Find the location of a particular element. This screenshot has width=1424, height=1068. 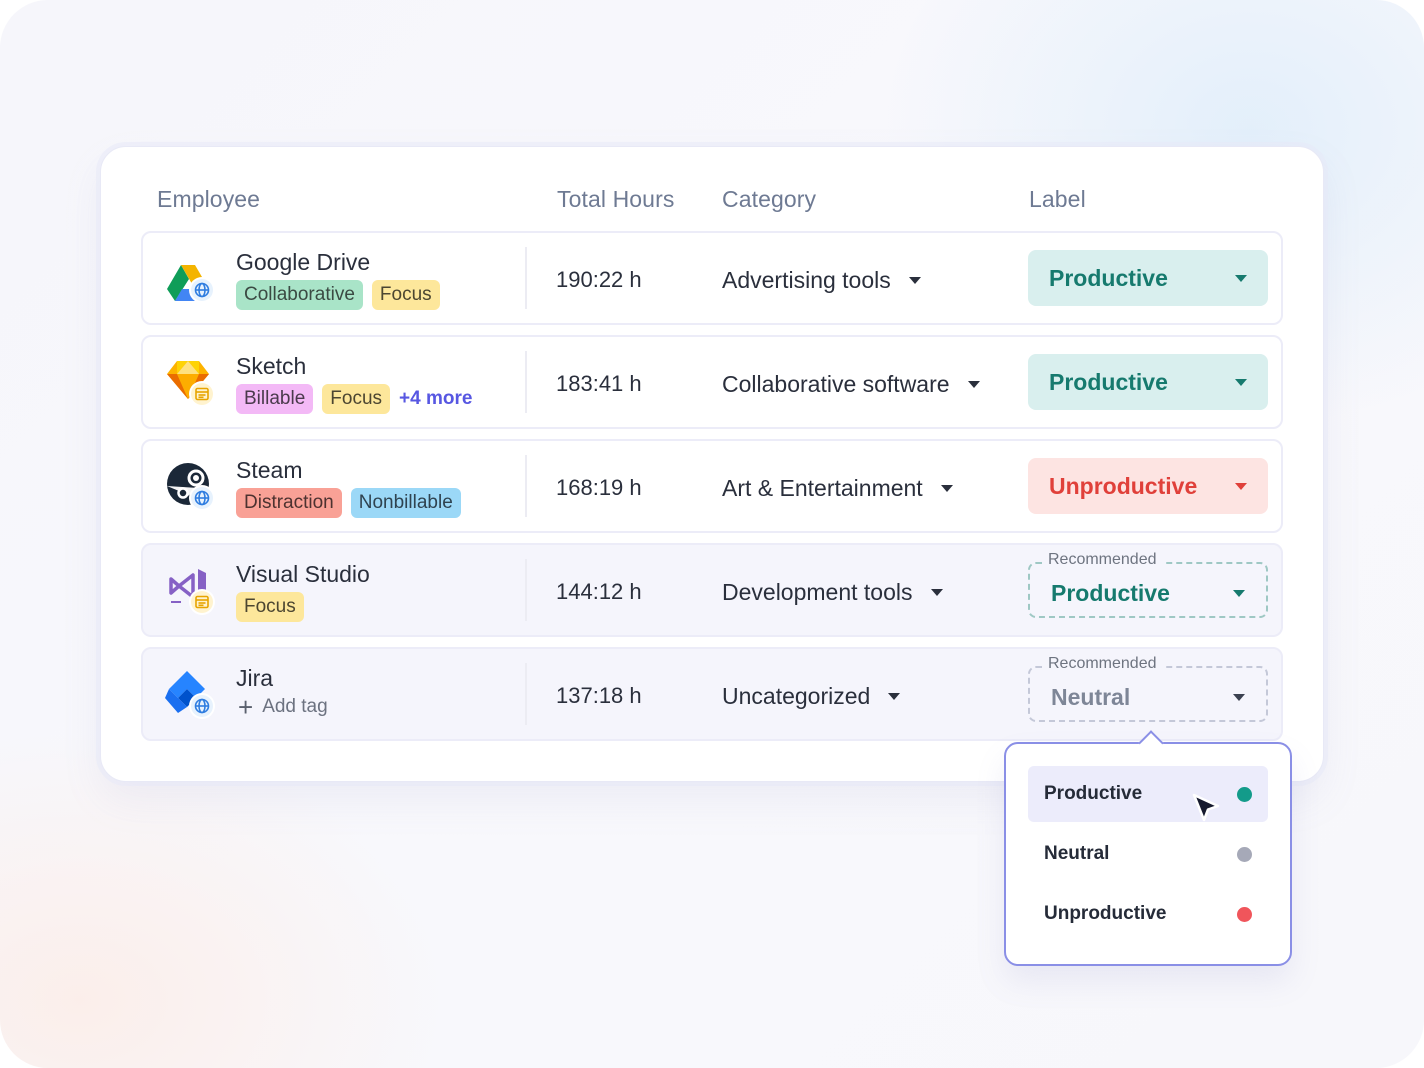

category-select: Advertising tools is located at coordinates (821, 280).